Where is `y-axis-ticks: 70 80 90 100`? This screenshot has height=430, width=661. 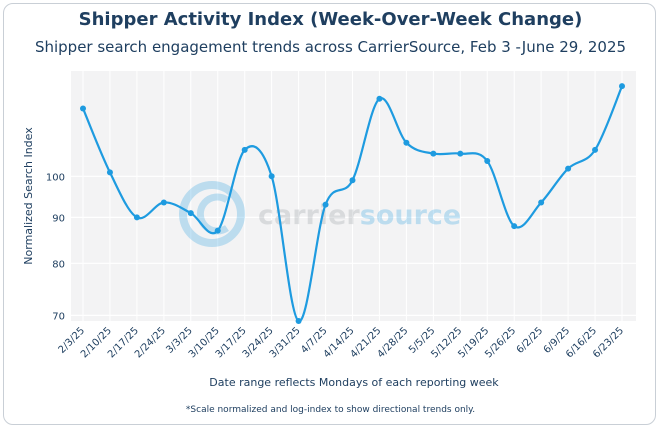 y-axis-ticks: 70 80 90 100 is located at coordinates (55, 247).